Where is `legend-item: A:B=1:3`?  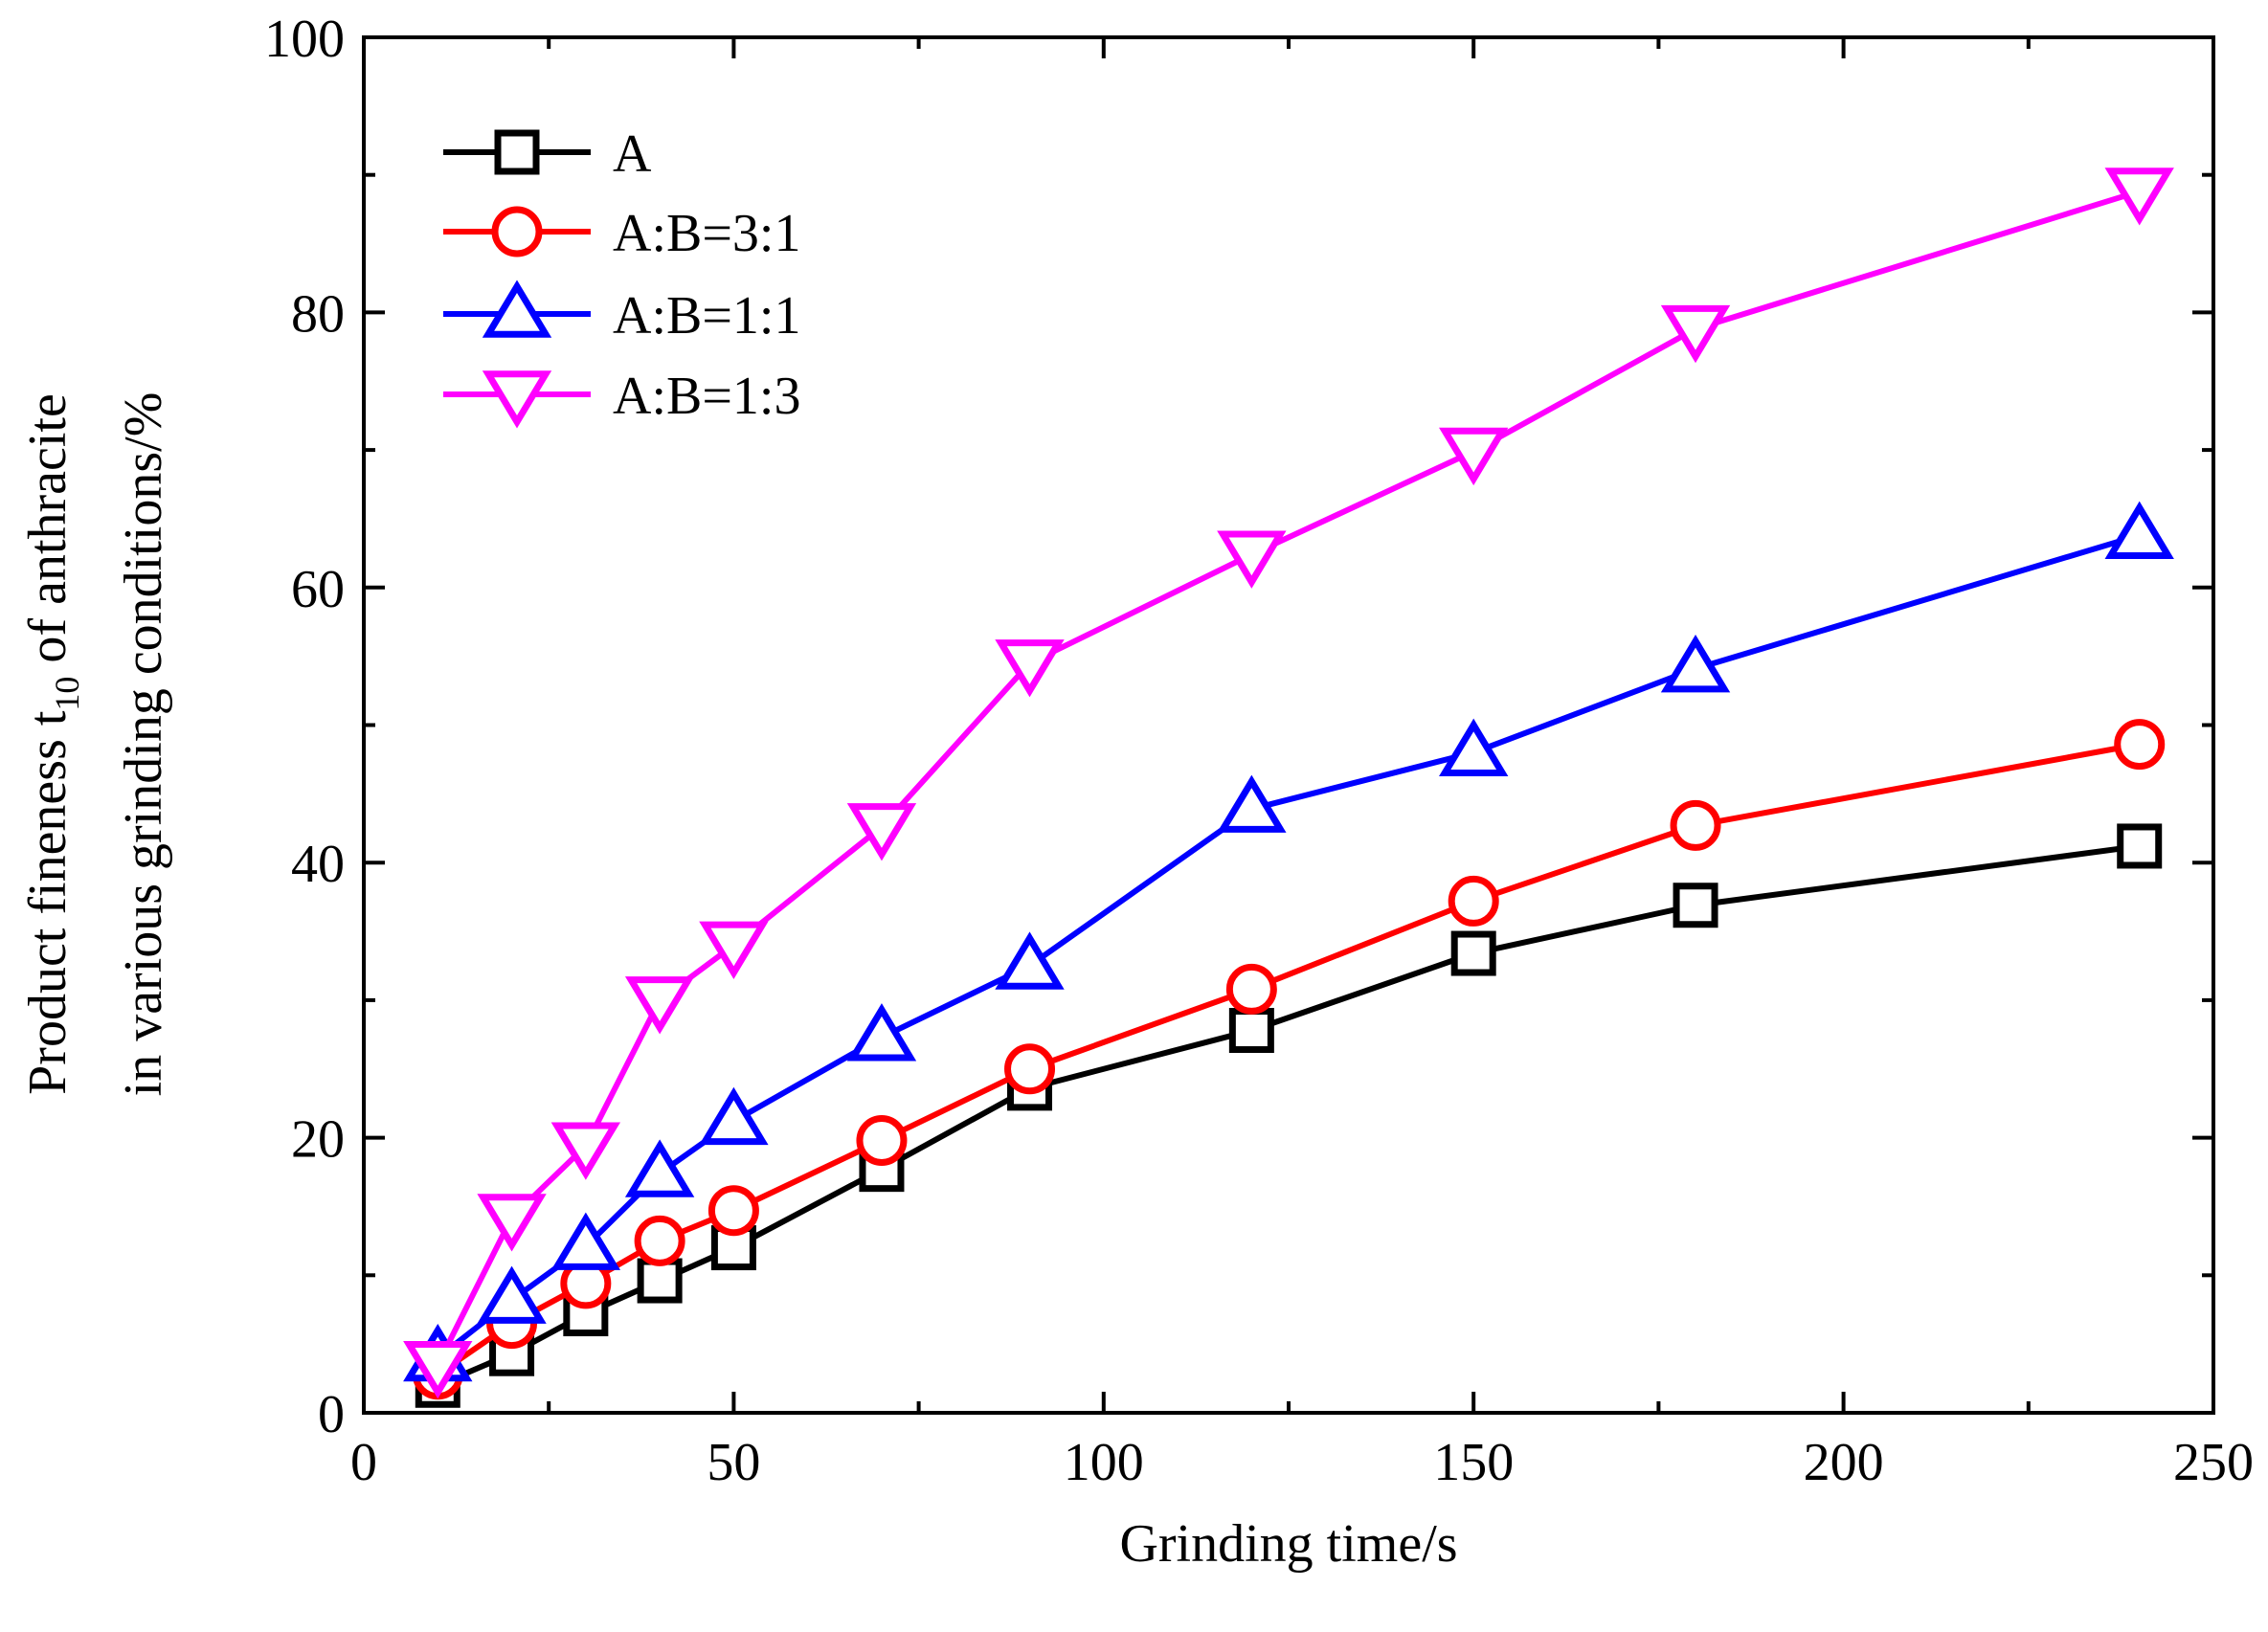 legend-item: A:B=1:3 is located at coordinates (622, 398).